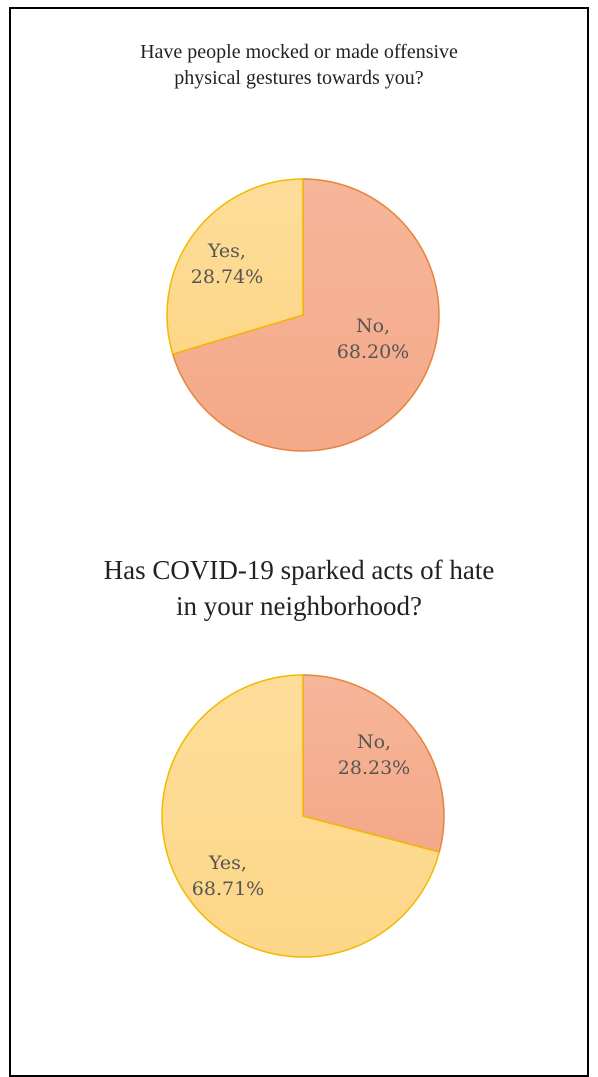 The width and height of the screenshot is (598, 1077). I want to click on chart-1-pie: No, 68.20% Yes, 28.74%, so click(303, 315).